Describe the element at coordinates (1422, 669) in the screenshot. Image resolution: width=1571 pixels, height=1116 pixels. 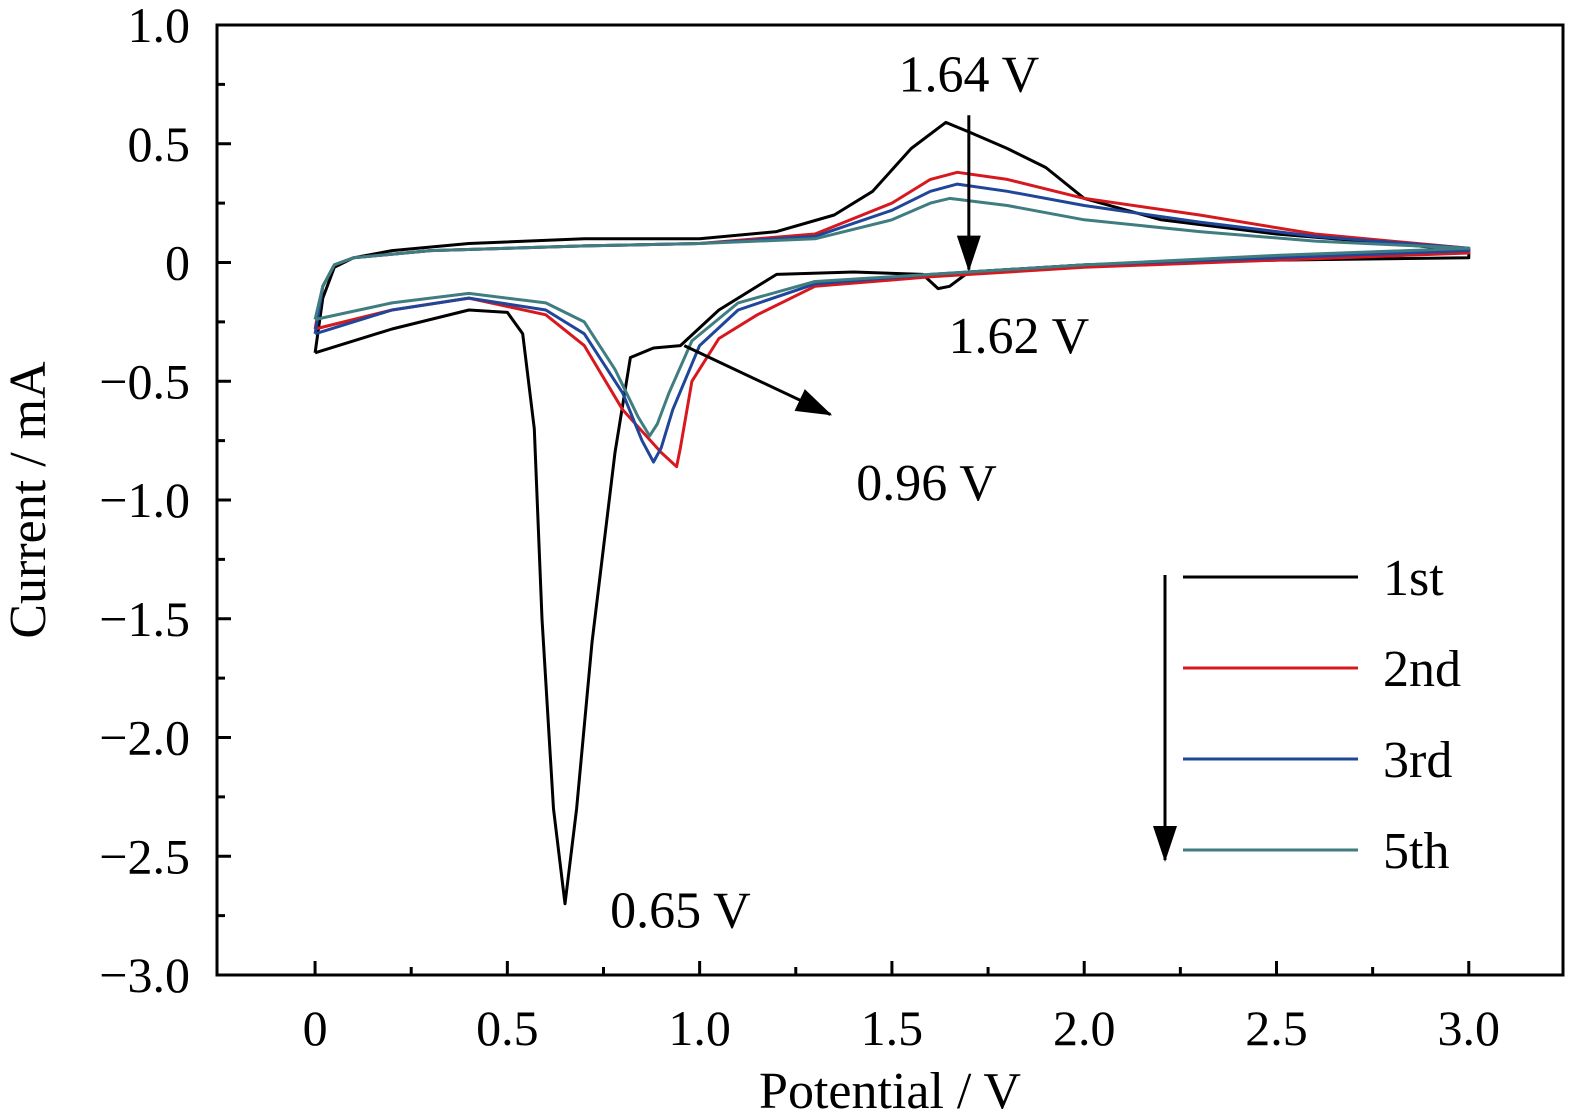
I see `legend-label: 2nd` at that location.